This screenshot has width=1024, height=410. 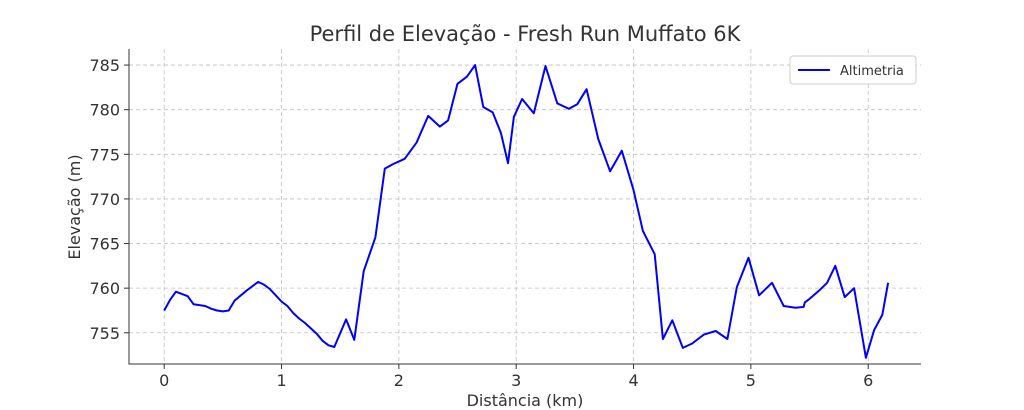 What do you see at coordinates (281, 380) in the screenshot?
I see `x-tick-label: 1` at bounding box center [281, 380].